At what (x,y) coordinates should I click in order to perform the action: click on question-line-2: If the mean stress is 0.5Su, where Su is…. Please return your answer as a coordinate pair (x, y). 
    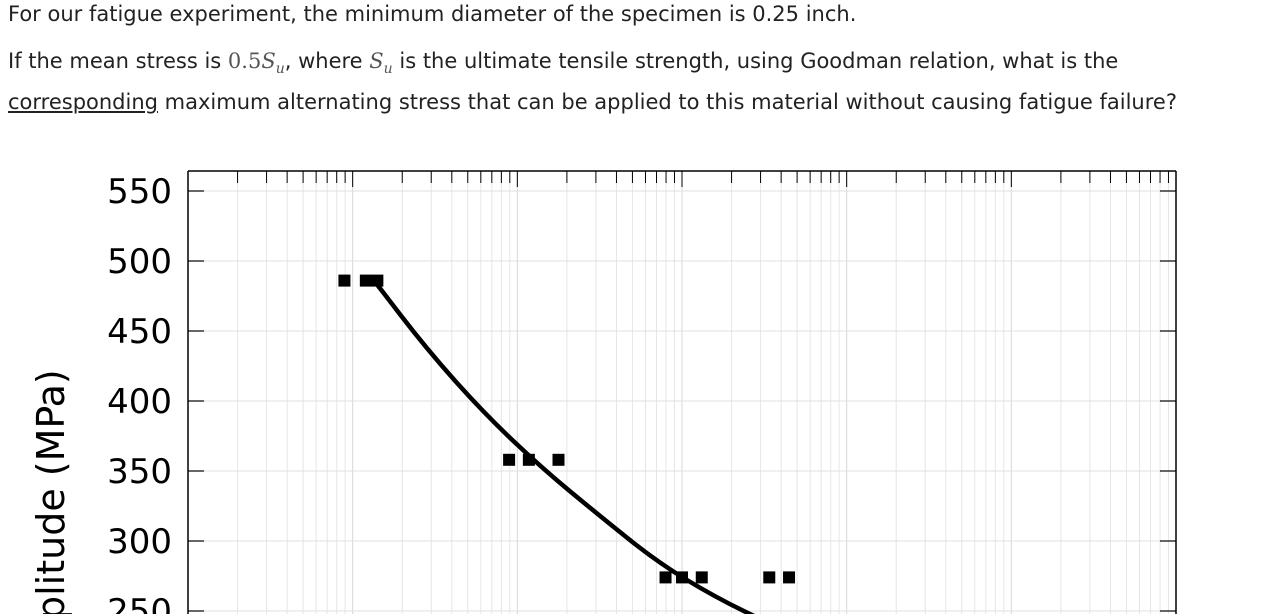
    Looking at the image, I should click on (563, 63).